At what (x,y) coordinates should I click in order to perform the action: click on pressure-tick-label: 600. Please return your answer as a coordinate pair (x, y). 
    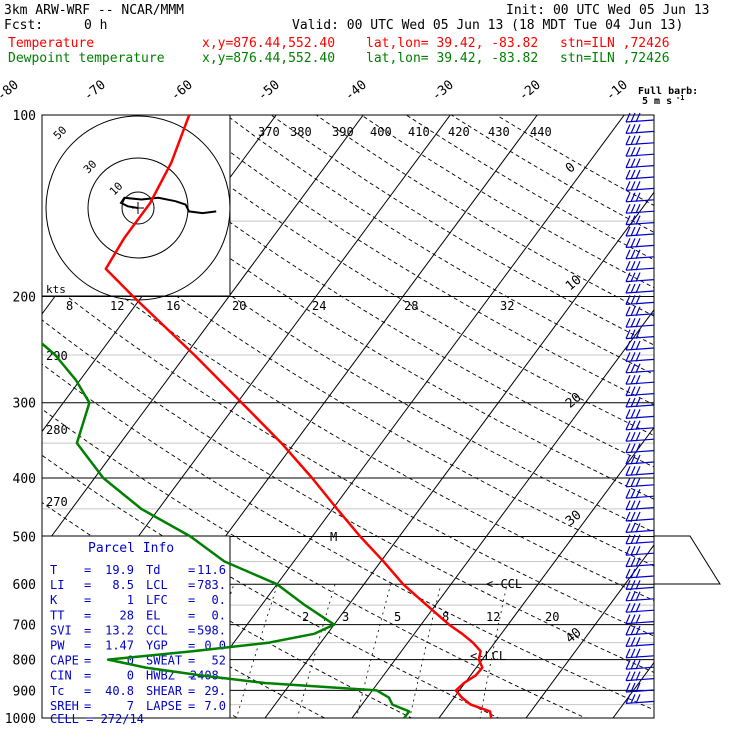
    Looking at the image, I should click on (24, 585).